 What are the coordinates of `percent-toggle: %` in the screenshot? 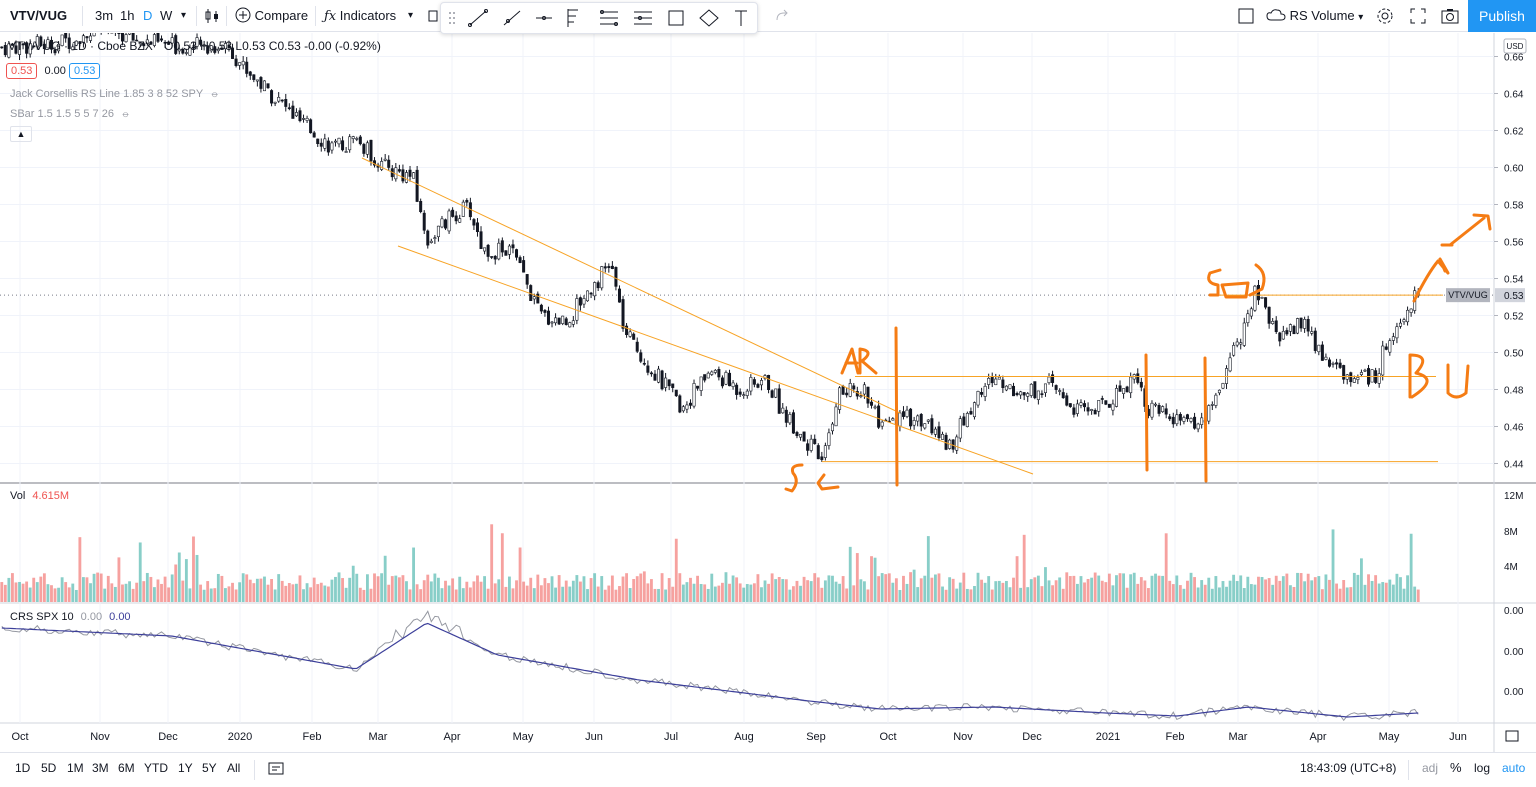 It's located at (1456, 770).